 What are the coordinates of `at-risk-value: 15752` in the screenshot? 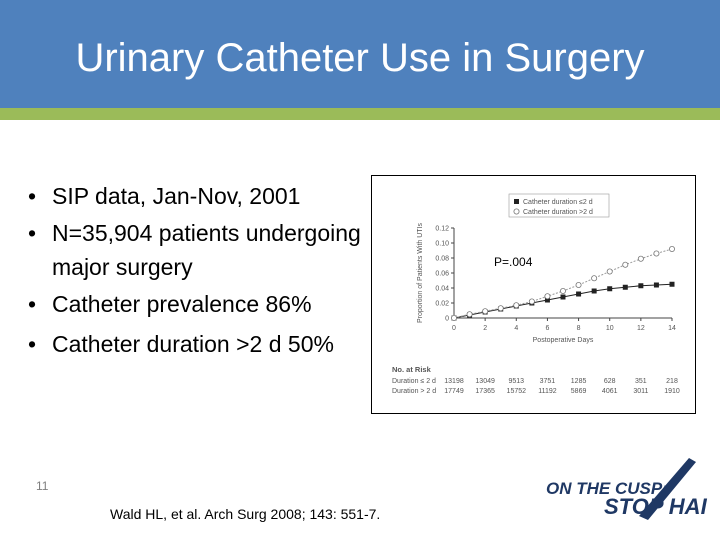 It's located at (517, 391).